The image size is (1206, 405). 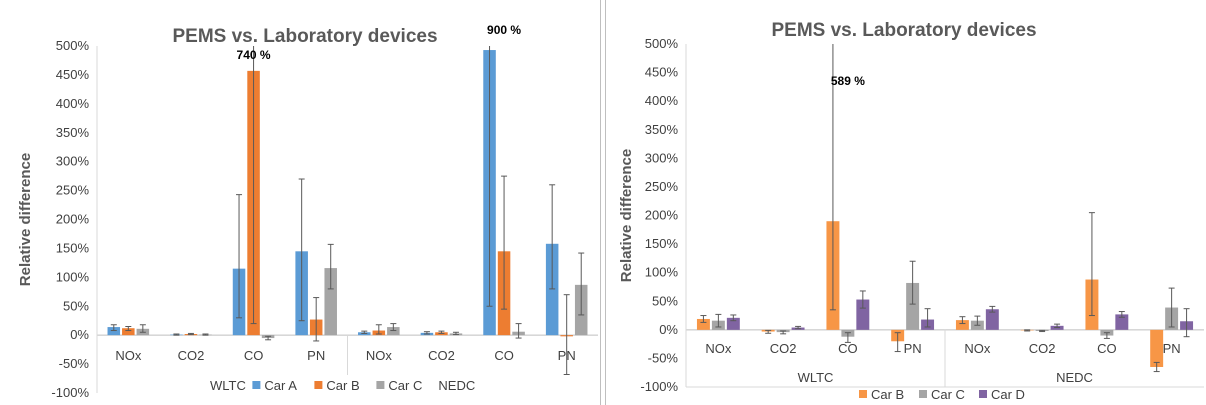 What do you see at coordinates (816, 377) in the screenshot?
I see `x-group-label: WLTC` at bounding box center [816, 377].